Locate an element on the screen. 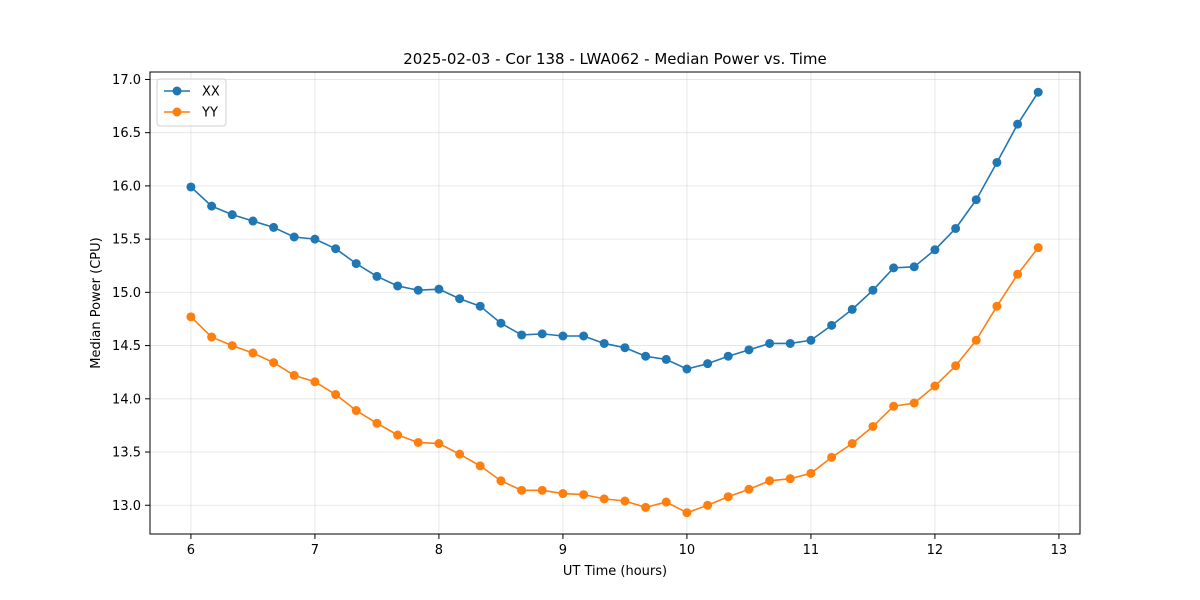 This screenshot has height=600, width=1200. y-axis-label: Median Power (CPU) is located at coordinates (96, 302).